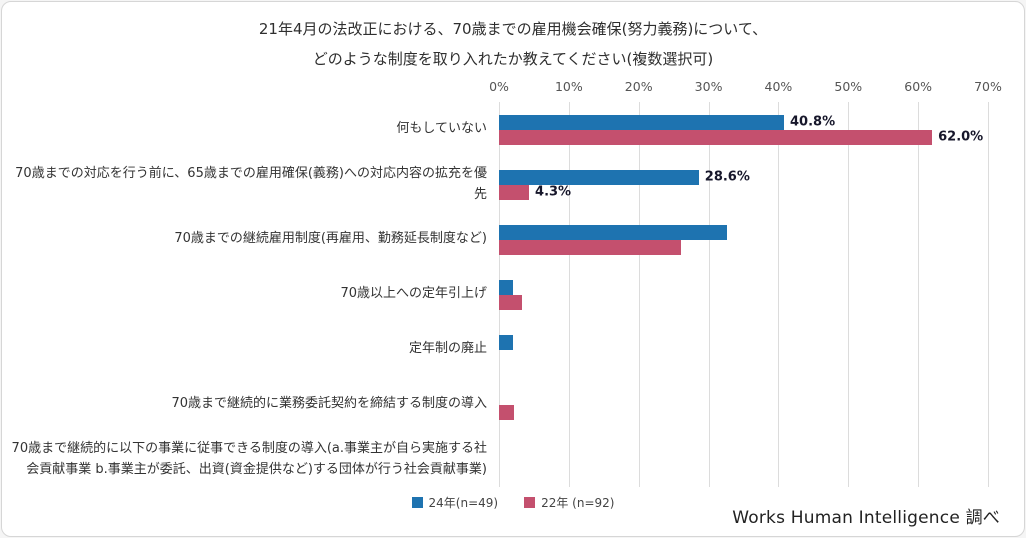  I want to click on axis-tick: 10%, so click(568, 86).